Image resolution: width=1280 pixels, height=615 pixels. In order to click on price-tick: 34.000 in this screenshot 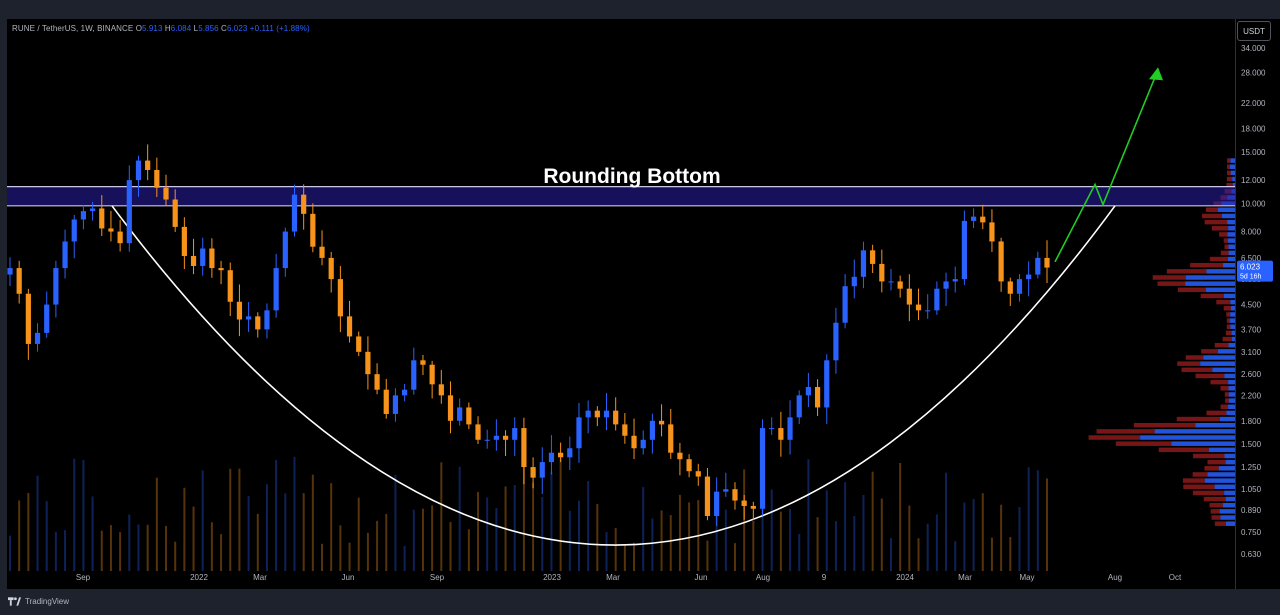, I will do `click(1253, 48)`.